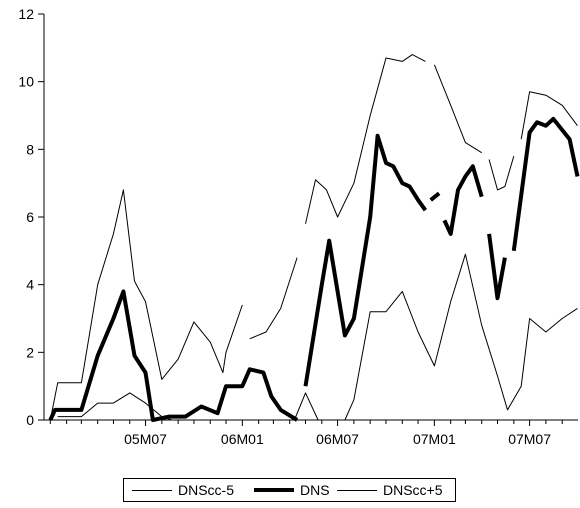  I want to click on y-tick-label: 8, so click(30, 149).